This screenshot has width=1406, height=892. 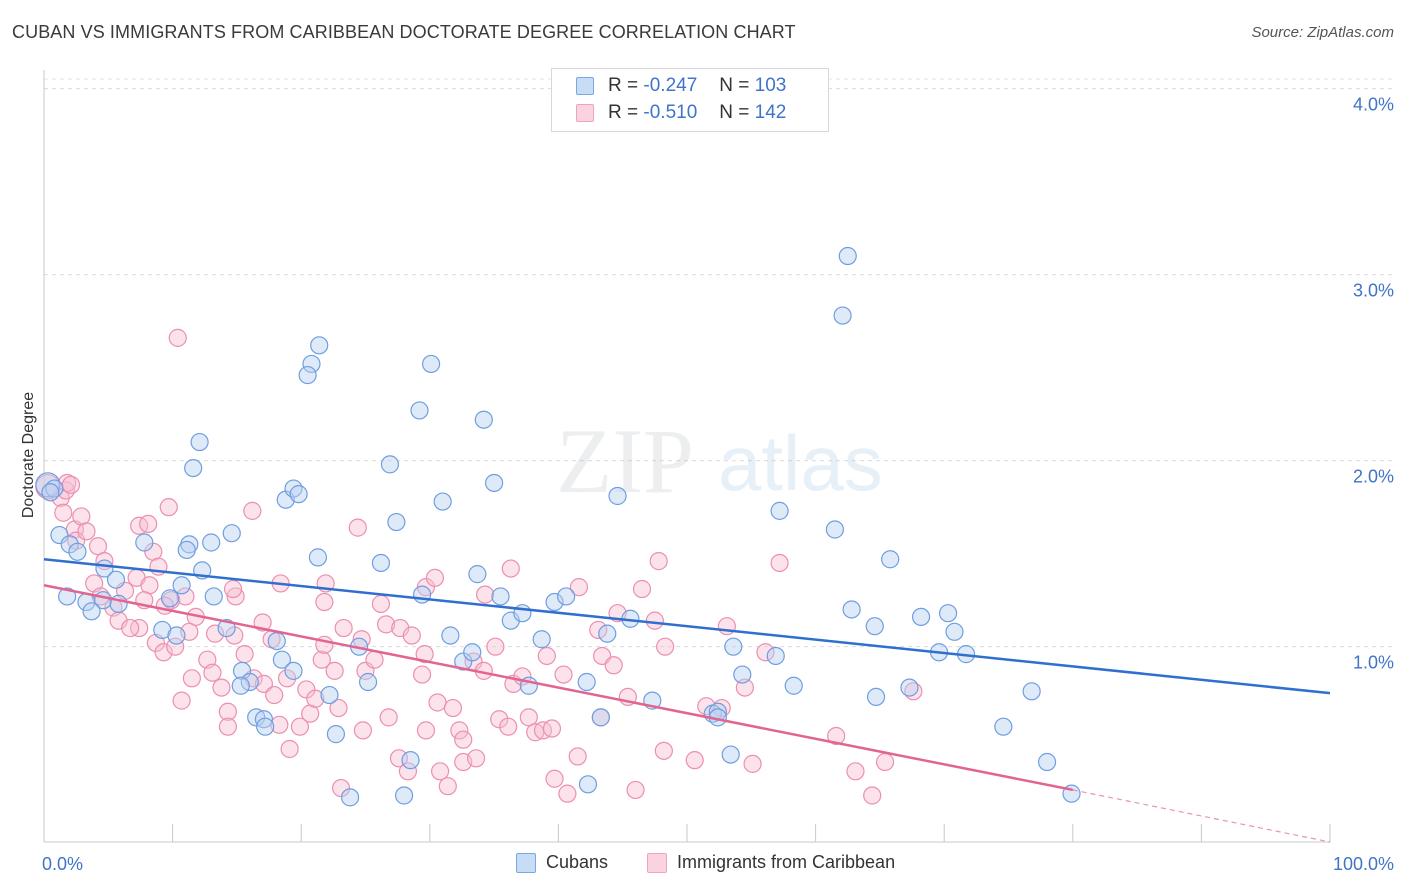 What do you see at coordinates (687, 626) in the screenshot?
I see `trend-line-cubans` at bounding box center [687, 626].